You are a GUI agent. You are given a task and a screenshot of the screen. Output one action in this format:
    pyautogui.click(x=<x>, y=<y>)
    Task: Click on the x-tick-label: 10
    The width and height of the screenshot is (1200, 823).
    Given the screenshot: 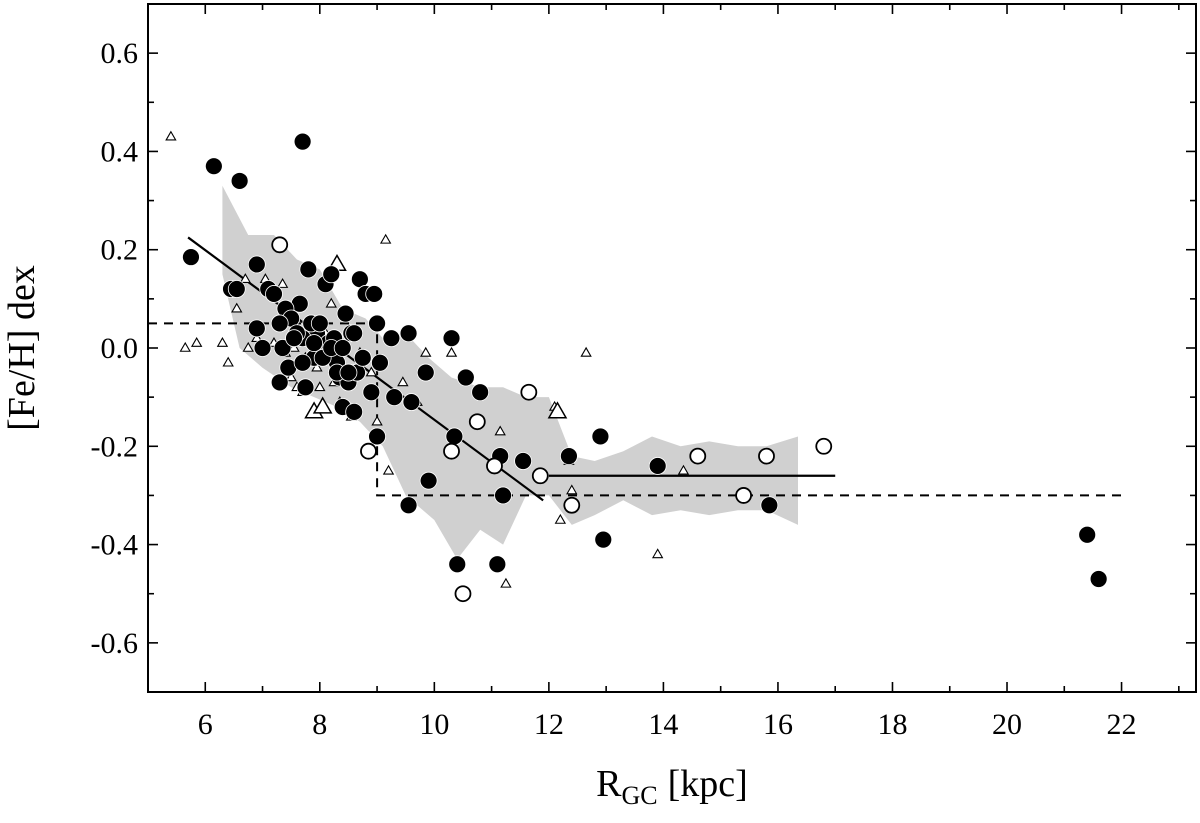 What is the action you would take?
    pyautogui.click(x=434, y=724)
    